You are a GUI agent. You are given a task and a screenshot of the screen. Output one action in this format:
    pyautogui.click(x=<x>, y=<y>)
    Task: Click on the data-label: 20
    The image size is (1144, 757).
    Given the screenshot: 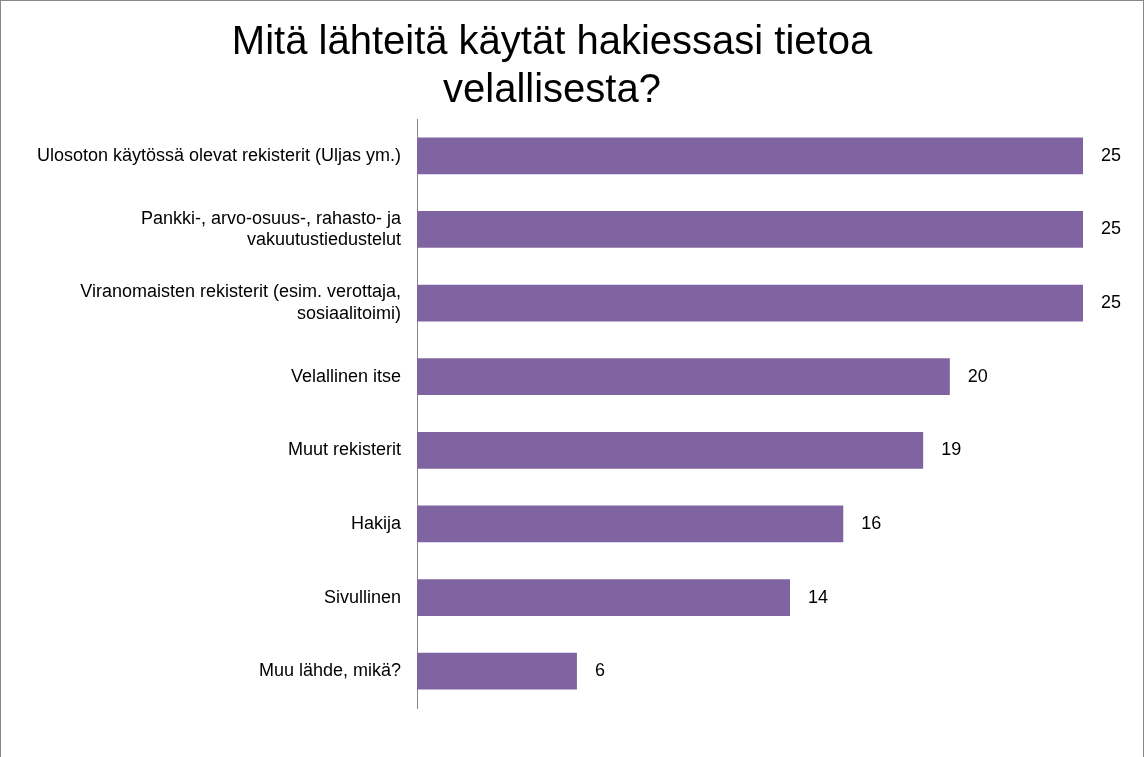 What is the action you would take?
    pyautogui.click(x=977, y=375)
    